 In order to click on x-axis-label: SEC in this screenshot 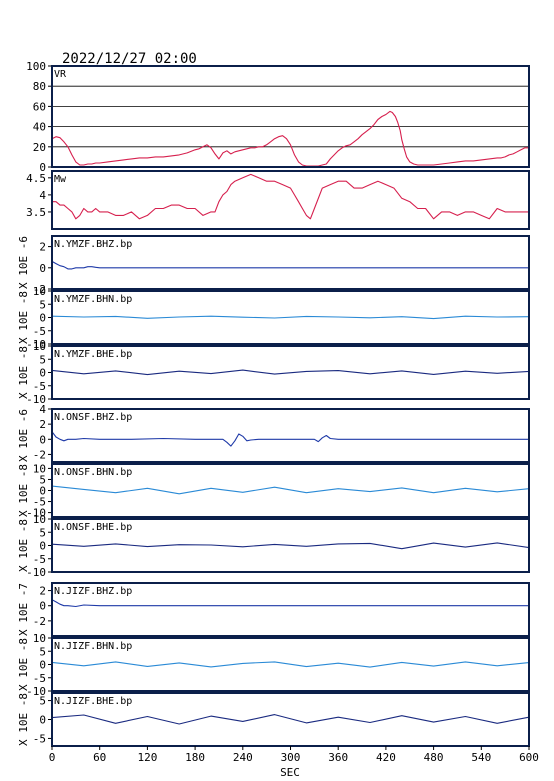, I will do `click(290, 772)`.